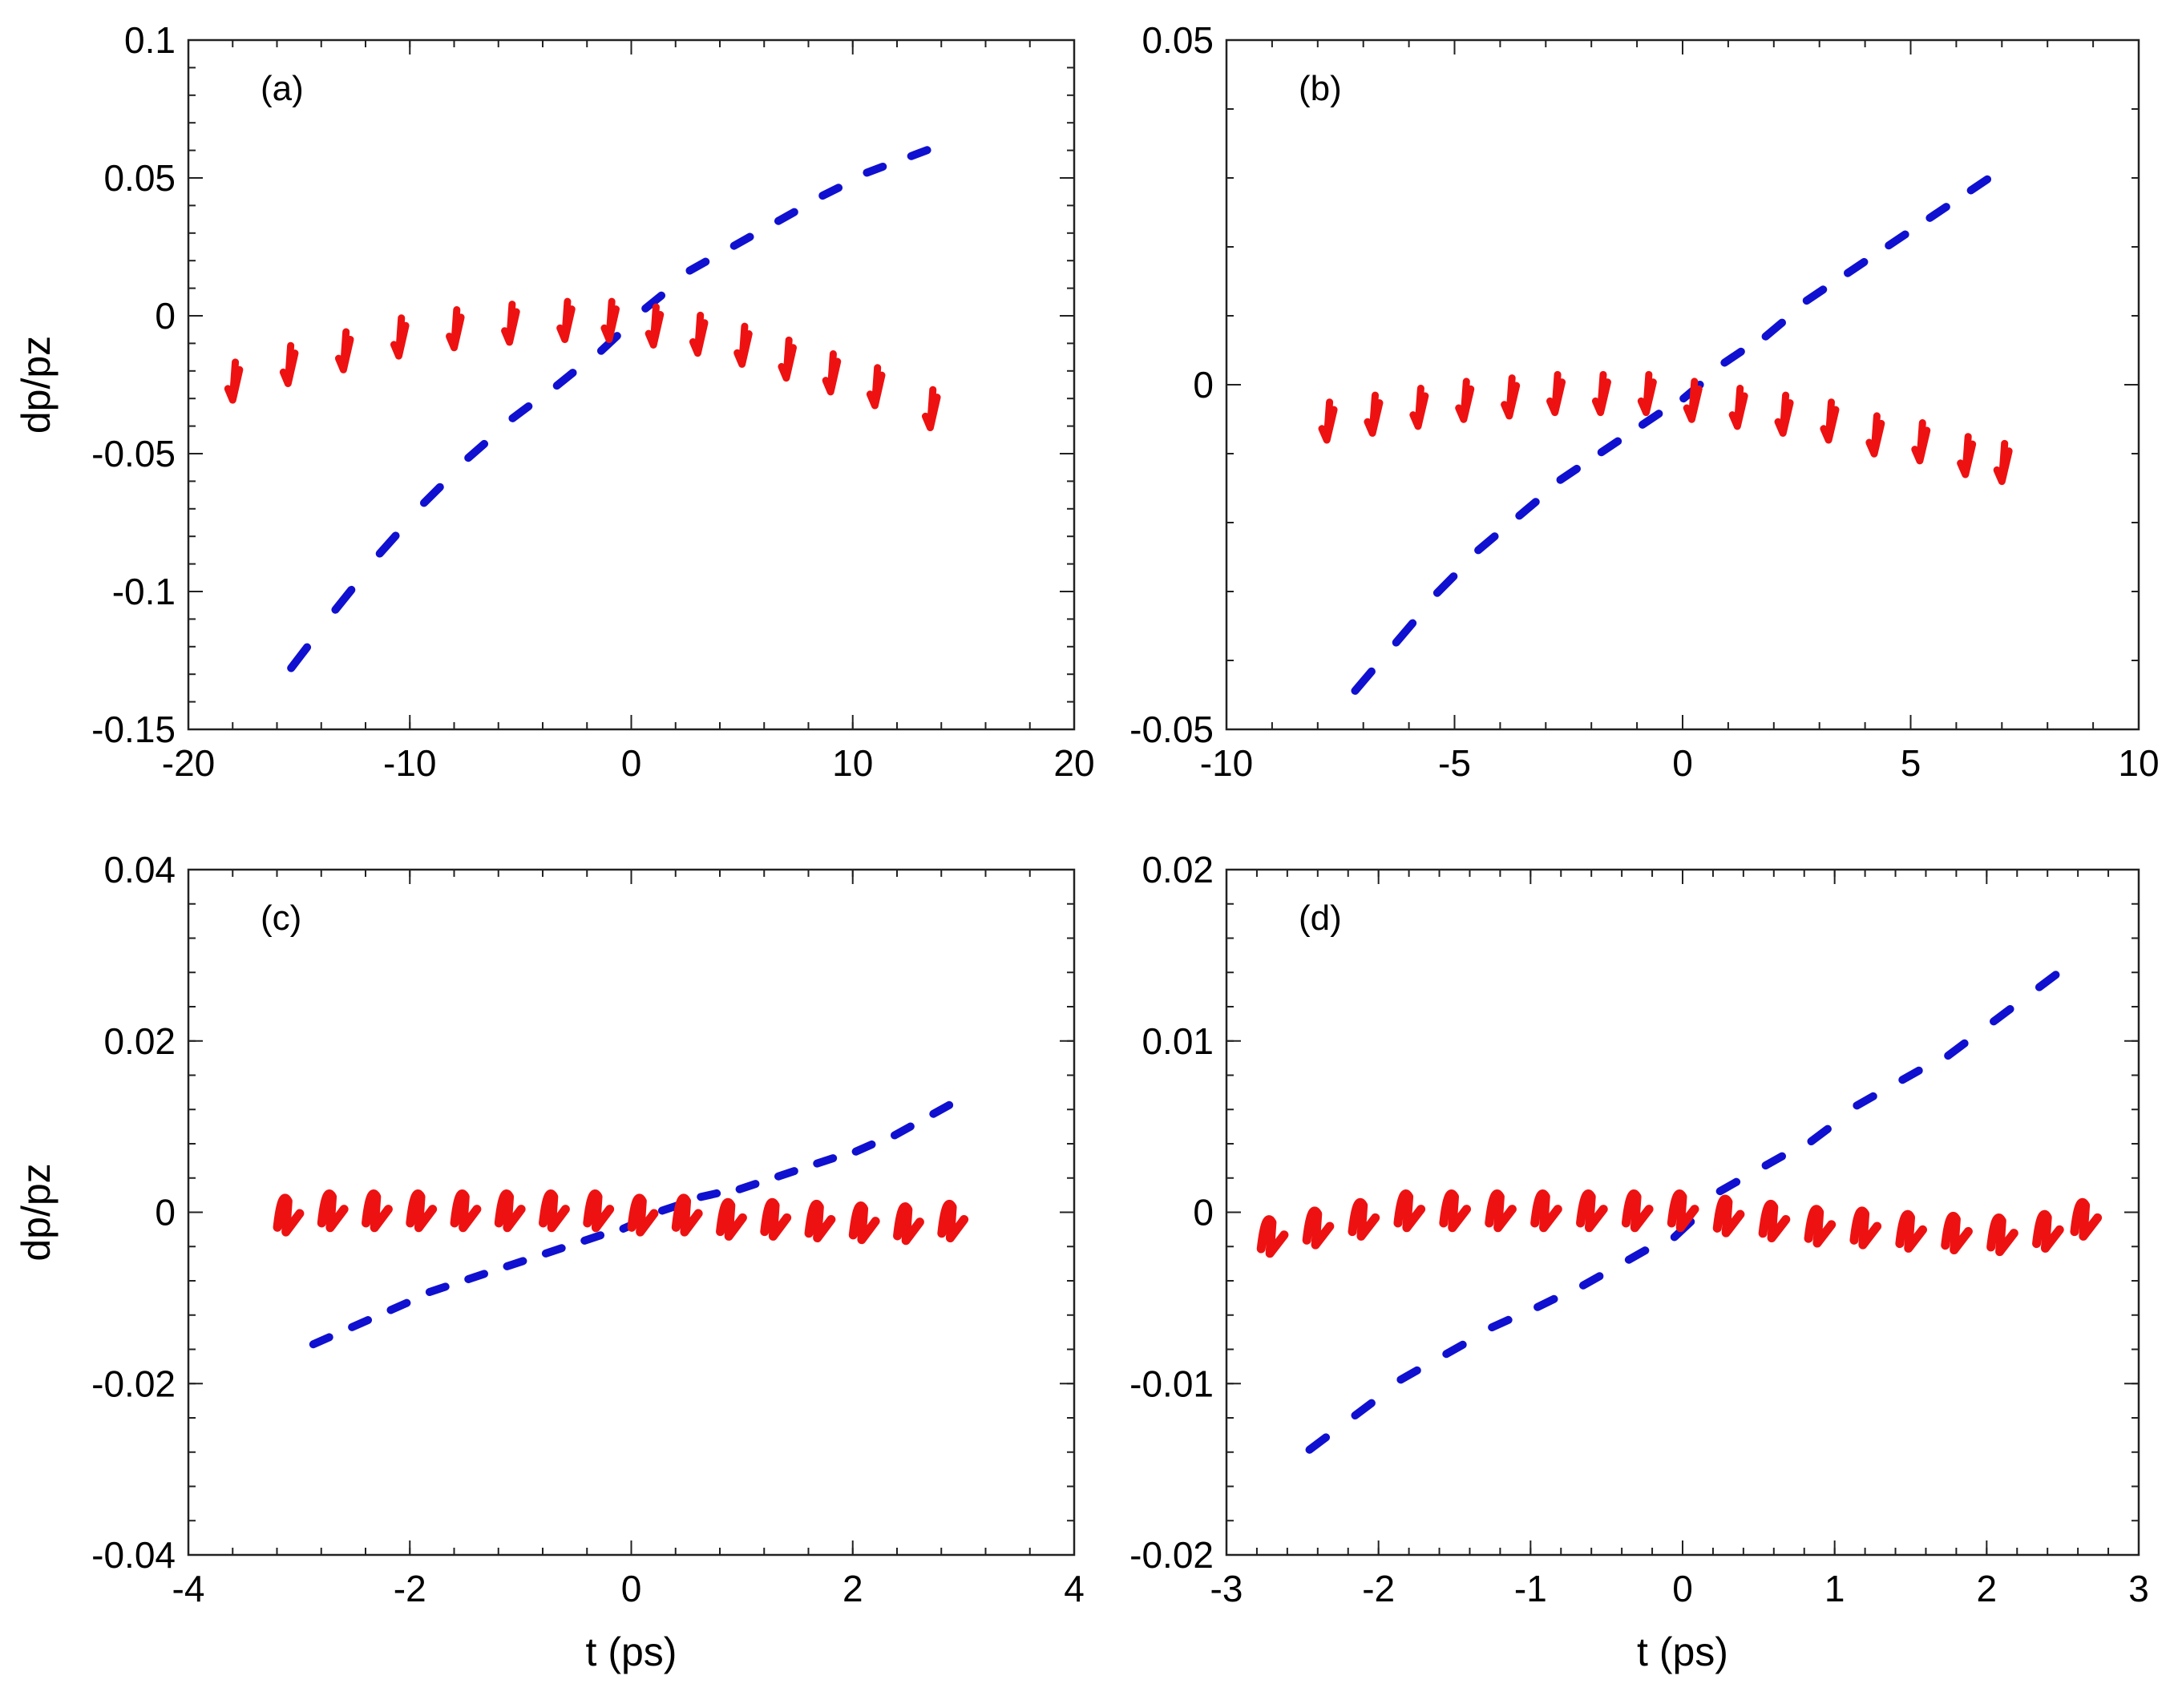 This screenshot has width=2178, height=1708. Describe the element at coordinates (133, 729) in the screenshot. I see `y-tick-label: -0.15` at that location.